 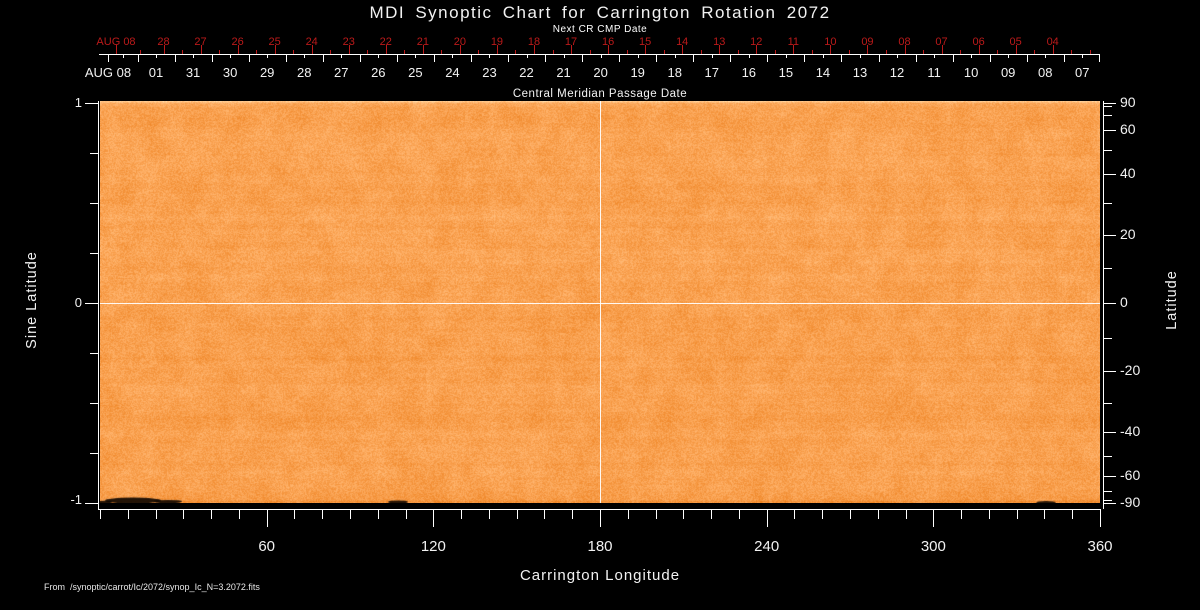 I want to click on white-day-label: 29, so click(x=267, y=72).